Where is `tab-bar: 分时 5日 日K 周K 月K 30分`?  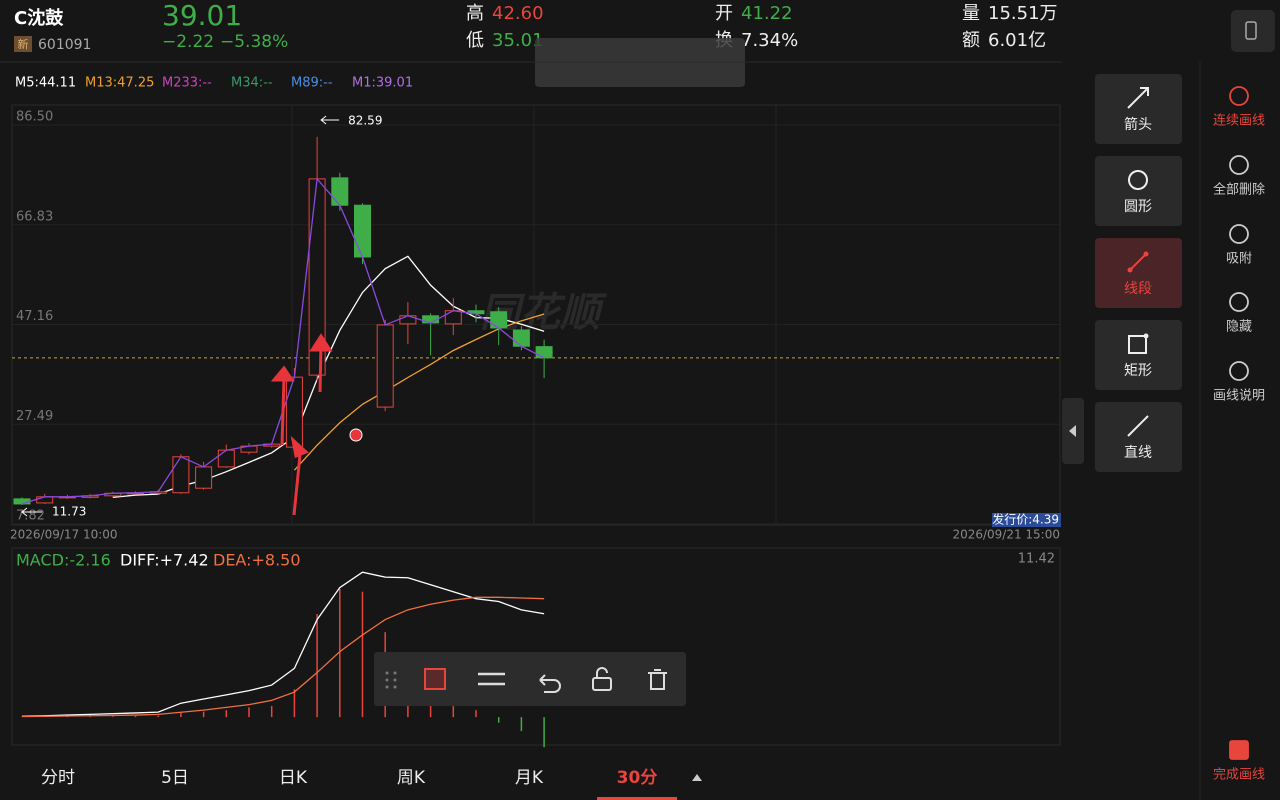
tab-bar: 分时 5日 日K 周K 月K 30分 is located at coordinates (371, 784).